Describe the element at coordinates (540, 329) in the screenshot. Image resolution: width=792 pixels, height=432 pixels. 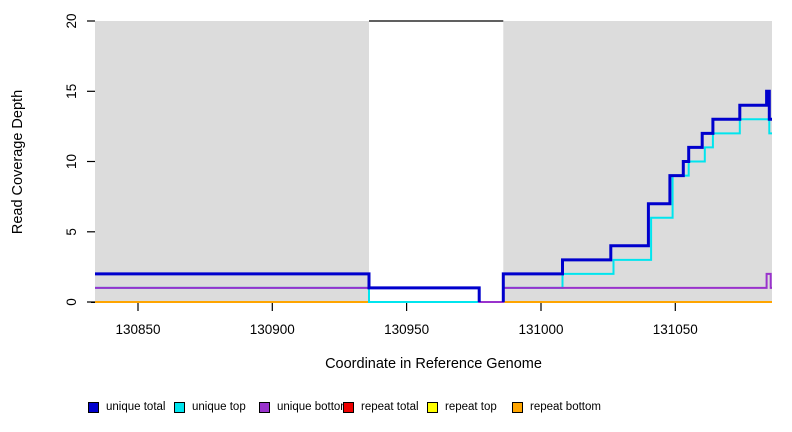
I see `x-tick-label: 131000` at that location.